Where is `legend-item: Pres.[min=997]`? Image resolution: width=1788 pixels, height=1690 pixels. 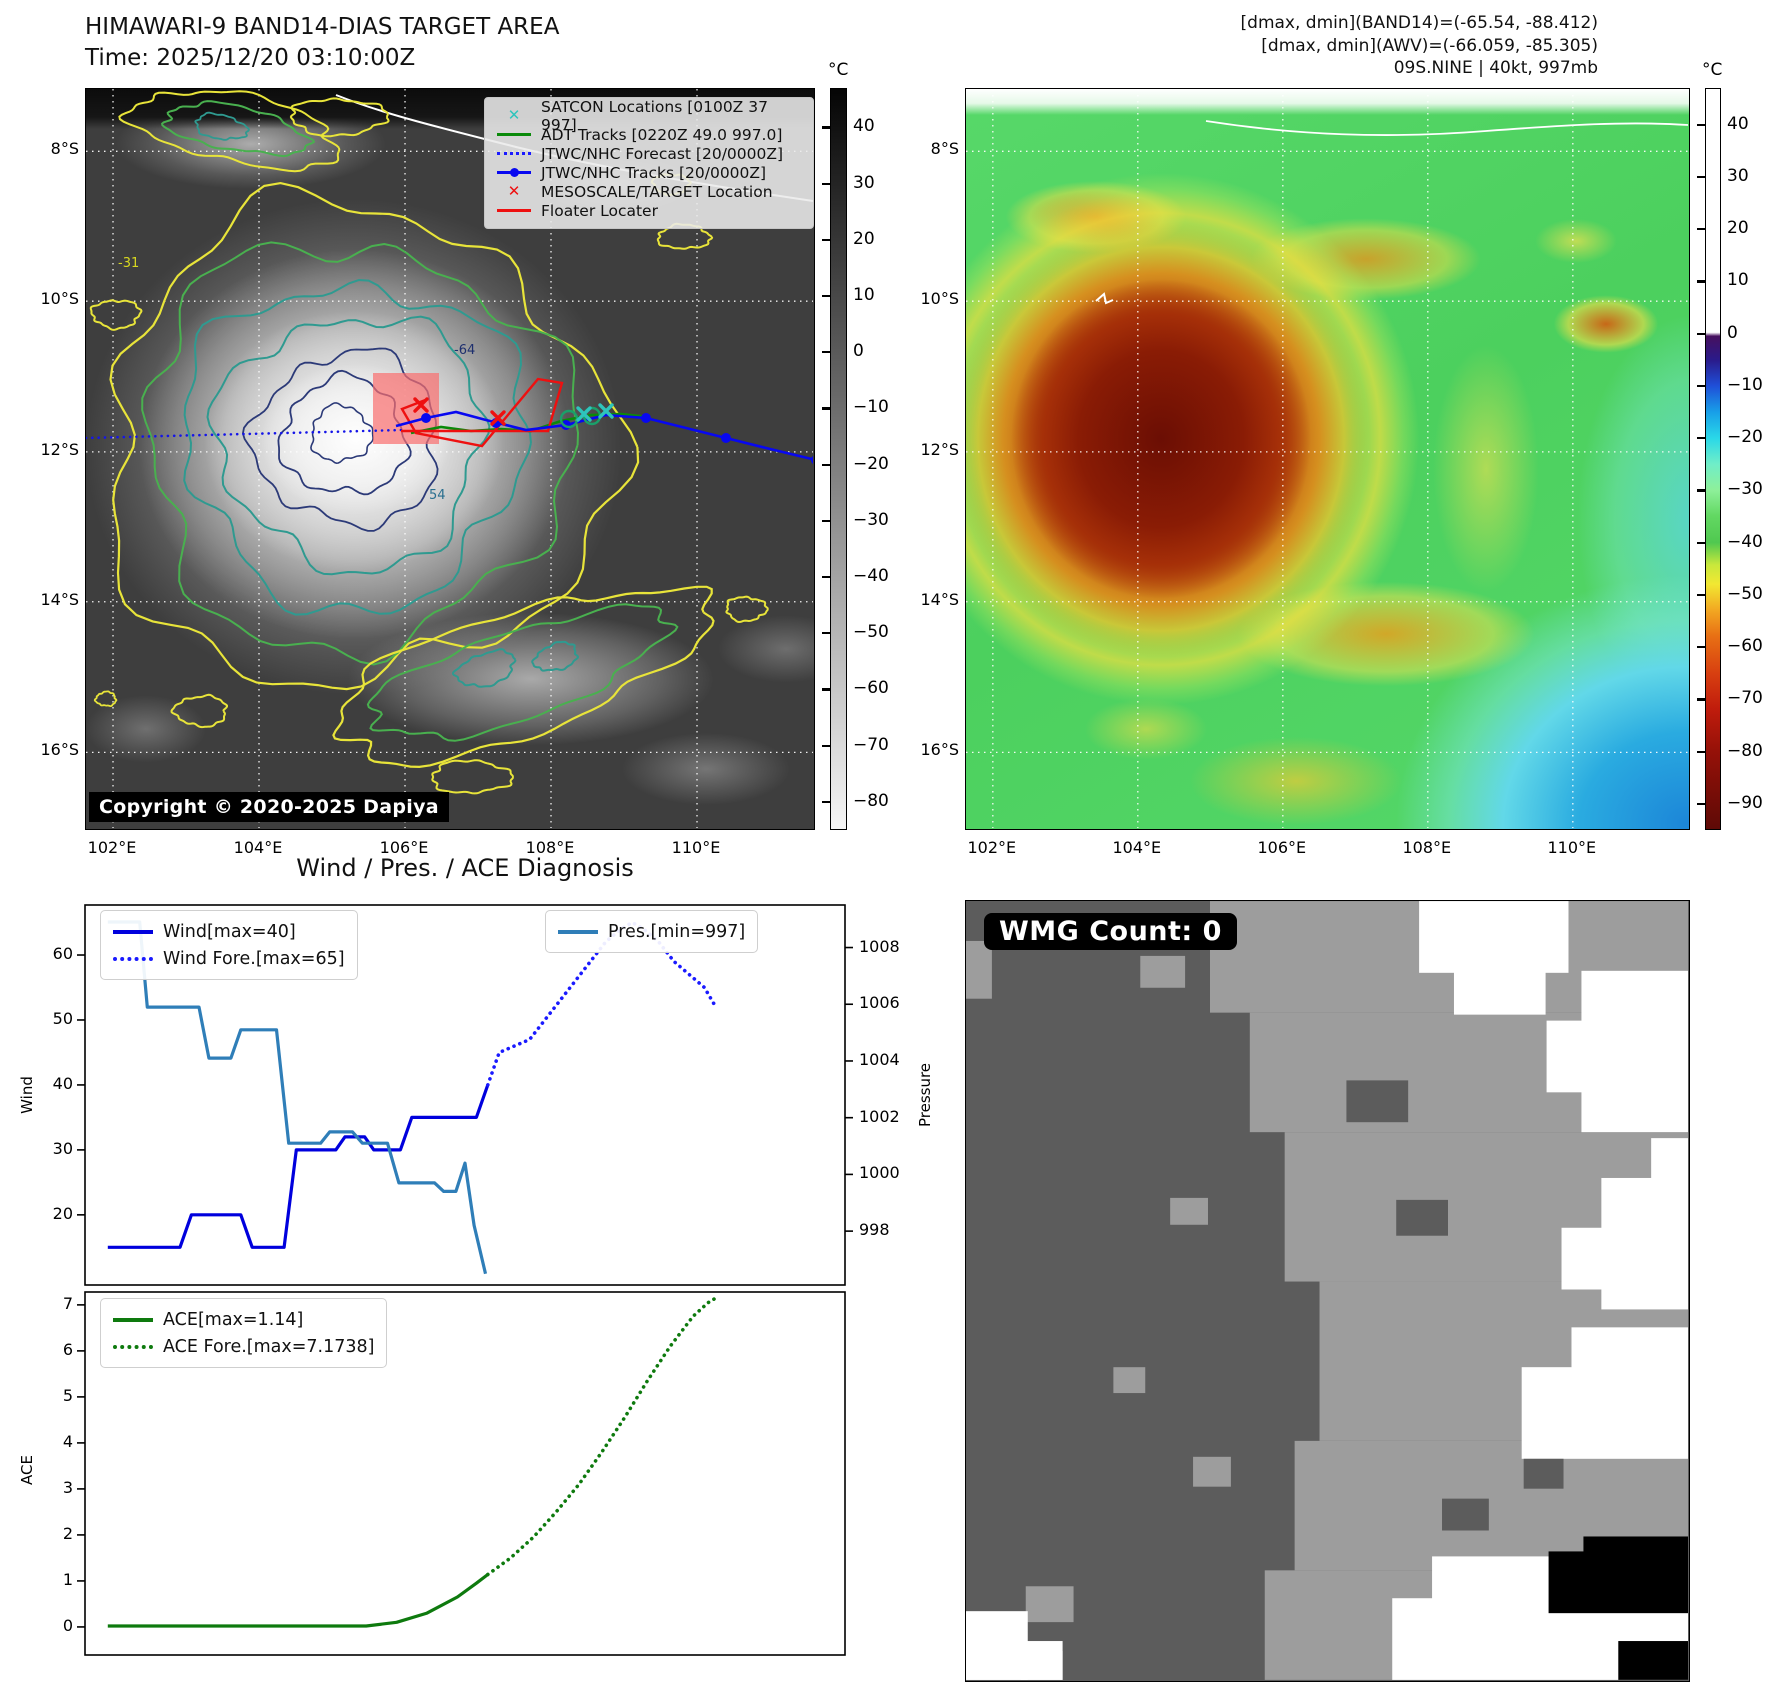
legend-item: Pres.[min=997] is located at coordinates (651, 931).